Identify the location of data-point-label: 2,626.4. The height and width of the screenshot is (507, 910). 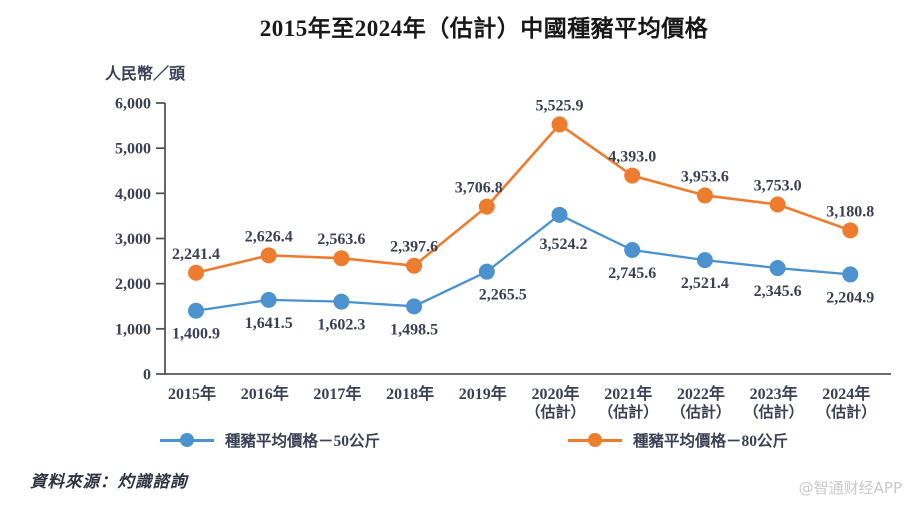
(269, 236).